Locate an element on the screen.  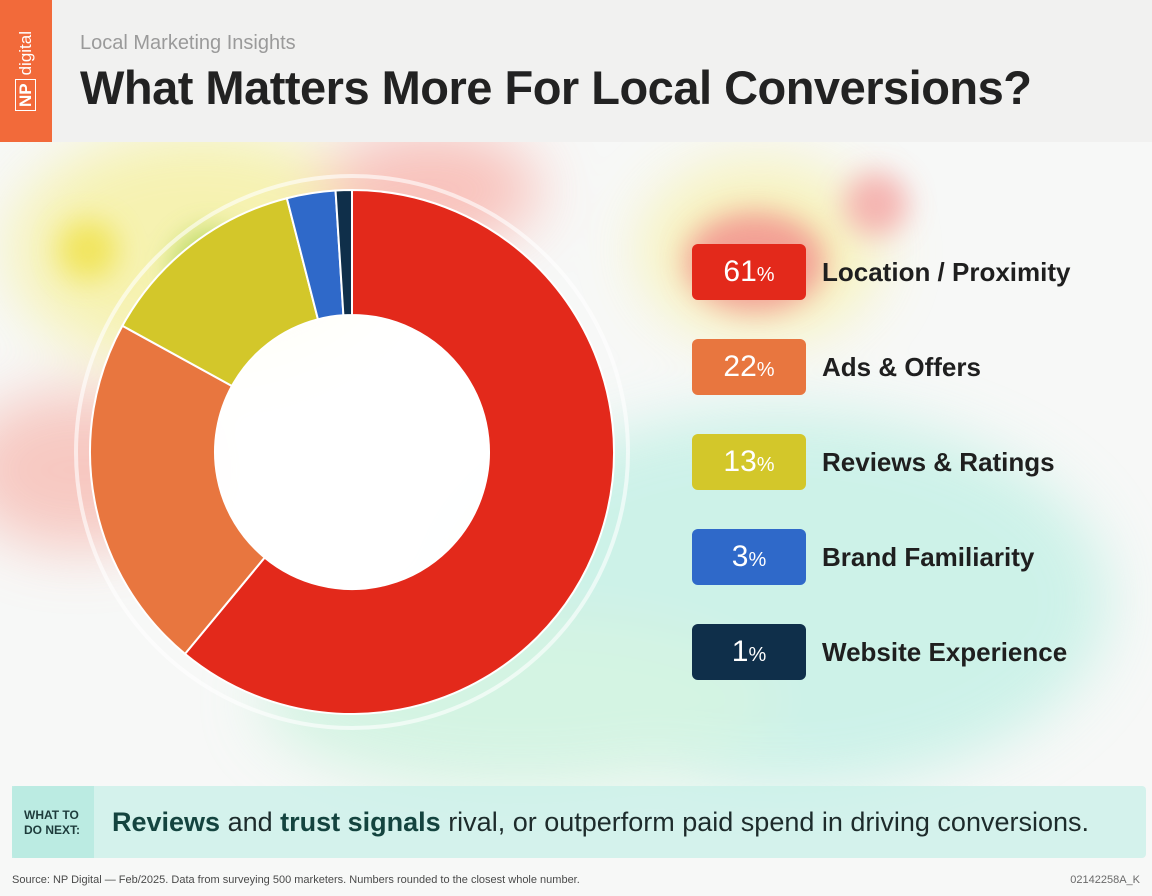
takeaway-bold-1: Reviews is located at coordinates (166, 822).